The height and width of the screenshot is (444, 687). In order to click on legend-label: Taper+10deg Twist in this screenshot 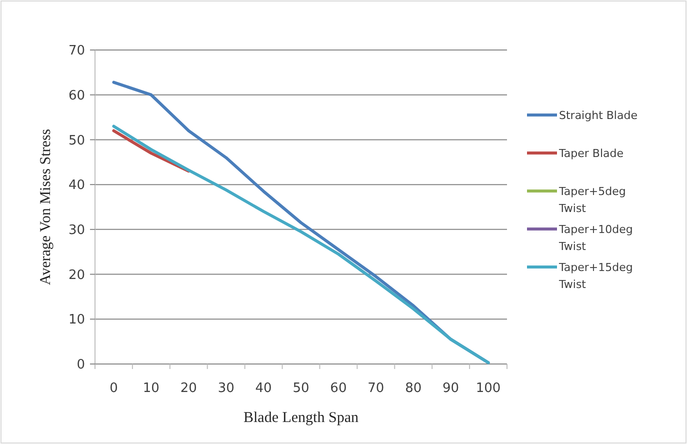, I will do `click(595, 237)`.